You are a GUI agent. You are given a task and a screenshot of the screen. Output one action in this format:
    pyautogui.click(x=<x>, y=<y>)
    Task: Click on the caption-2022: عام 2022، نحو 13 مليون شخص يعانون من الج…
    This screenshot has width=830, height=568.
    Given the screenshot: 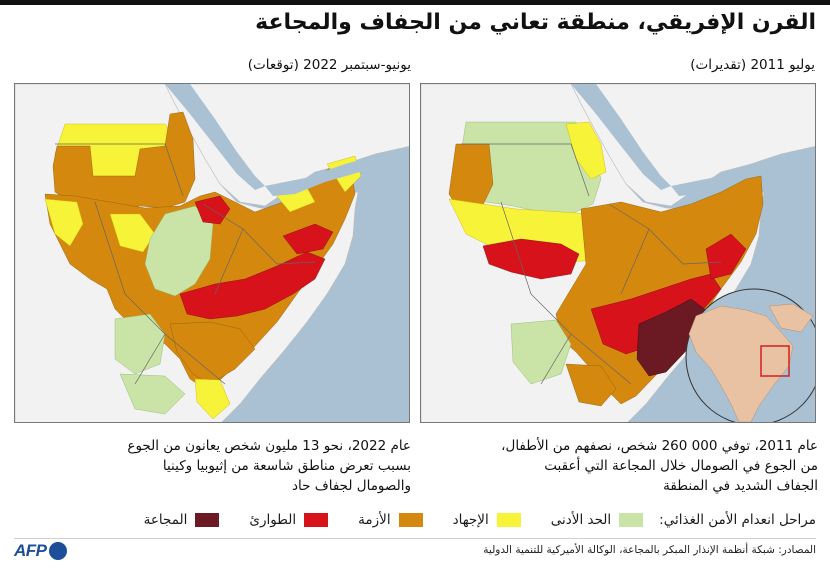 What is the action you would take?
    pyautogui.click(x=211, y=466)
    